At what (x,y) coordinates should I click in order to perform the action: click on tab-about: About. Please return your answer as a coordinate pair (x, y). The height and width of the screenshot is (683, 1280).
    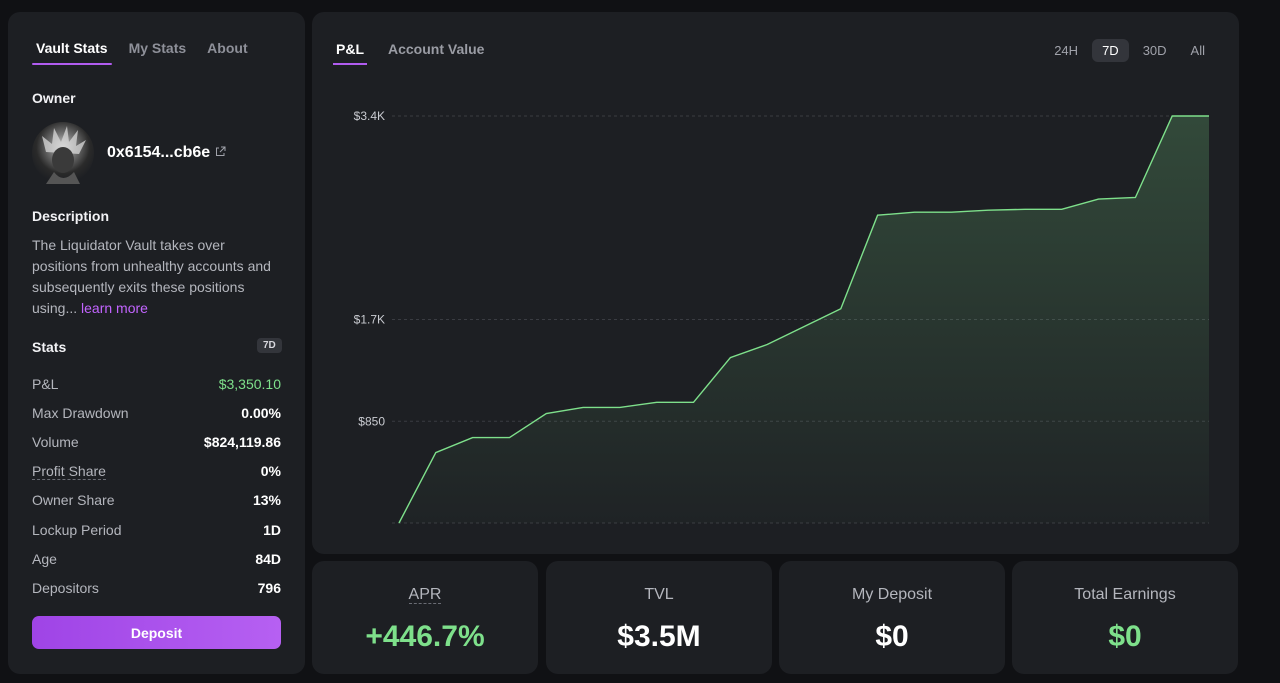
    Looking at the image, I should click on (227, 48).